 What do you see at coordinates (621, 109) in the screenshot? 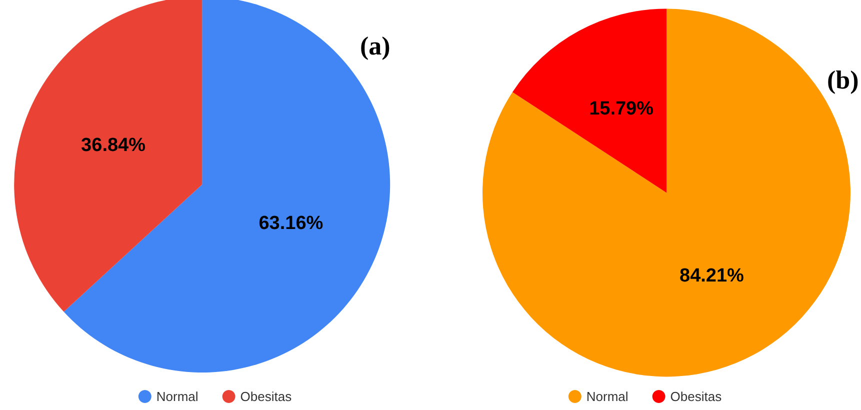
I see `data-label: 15.79%` at bounding box center [621, 109].